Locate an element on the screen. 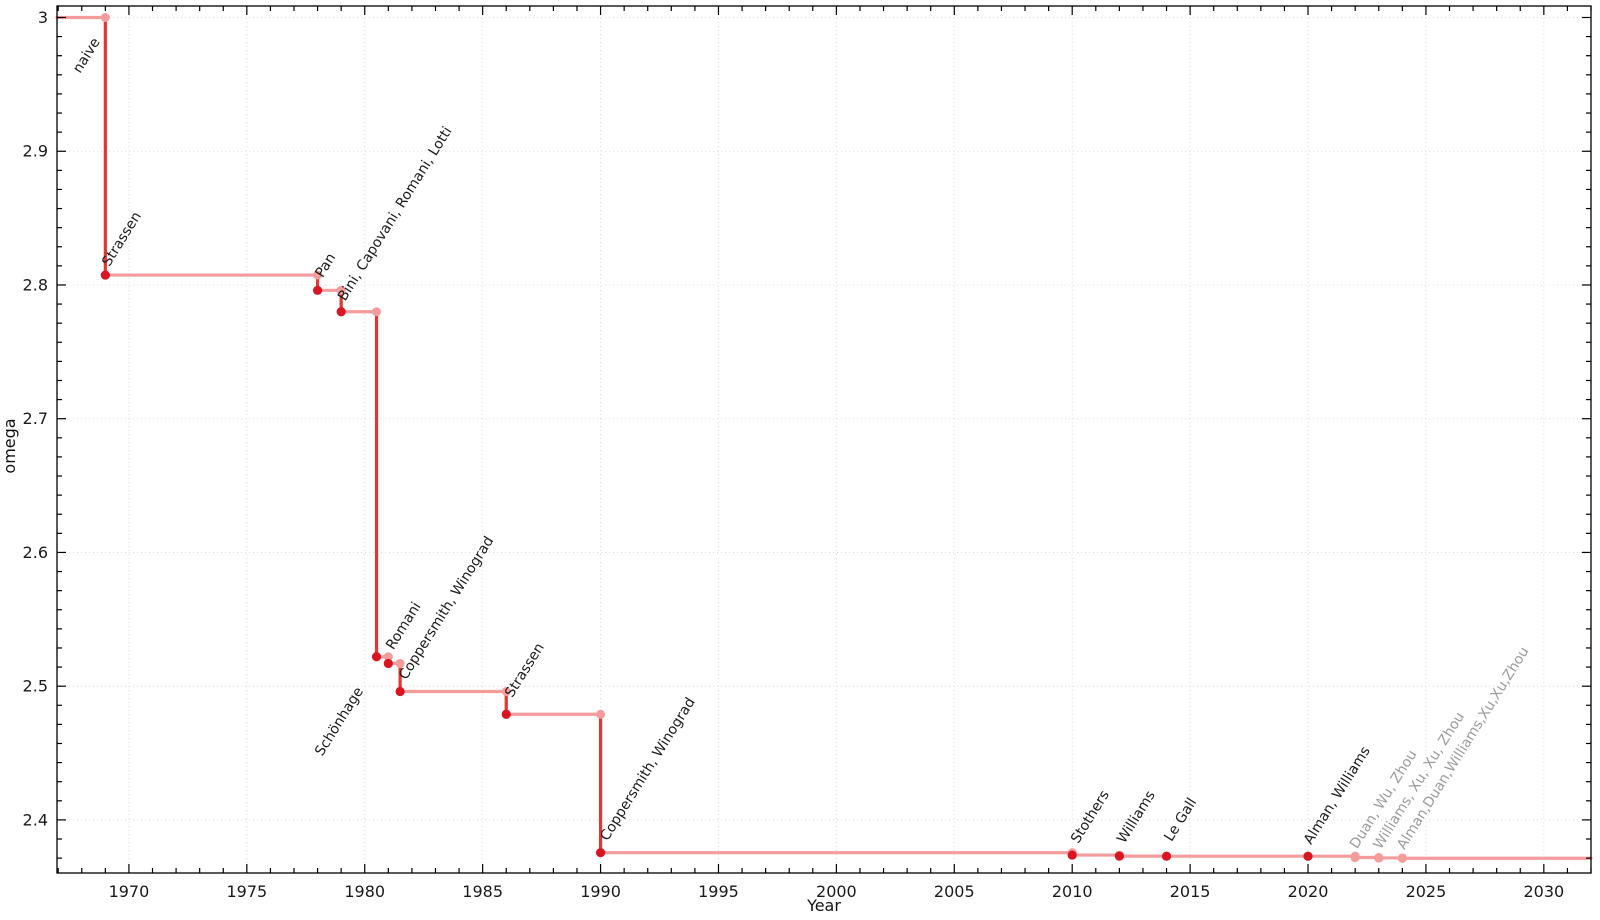 Image resolution: width=1600 pixels, height=920 pixels. y-tick-label: 2.8 is located at coordinates (35, 284).